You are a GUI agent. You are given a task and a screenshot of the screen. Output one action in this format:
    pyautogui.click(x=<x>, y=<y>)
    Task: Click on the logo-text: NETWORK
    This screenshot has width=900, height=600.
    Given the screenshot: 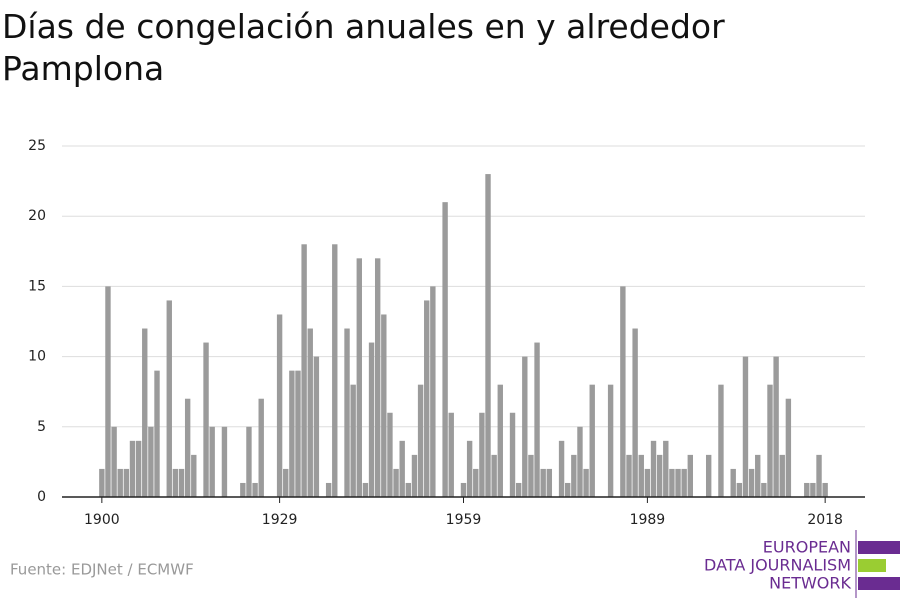 What is the action you would take?
    pyautogui.click(x=810, y=583)
    